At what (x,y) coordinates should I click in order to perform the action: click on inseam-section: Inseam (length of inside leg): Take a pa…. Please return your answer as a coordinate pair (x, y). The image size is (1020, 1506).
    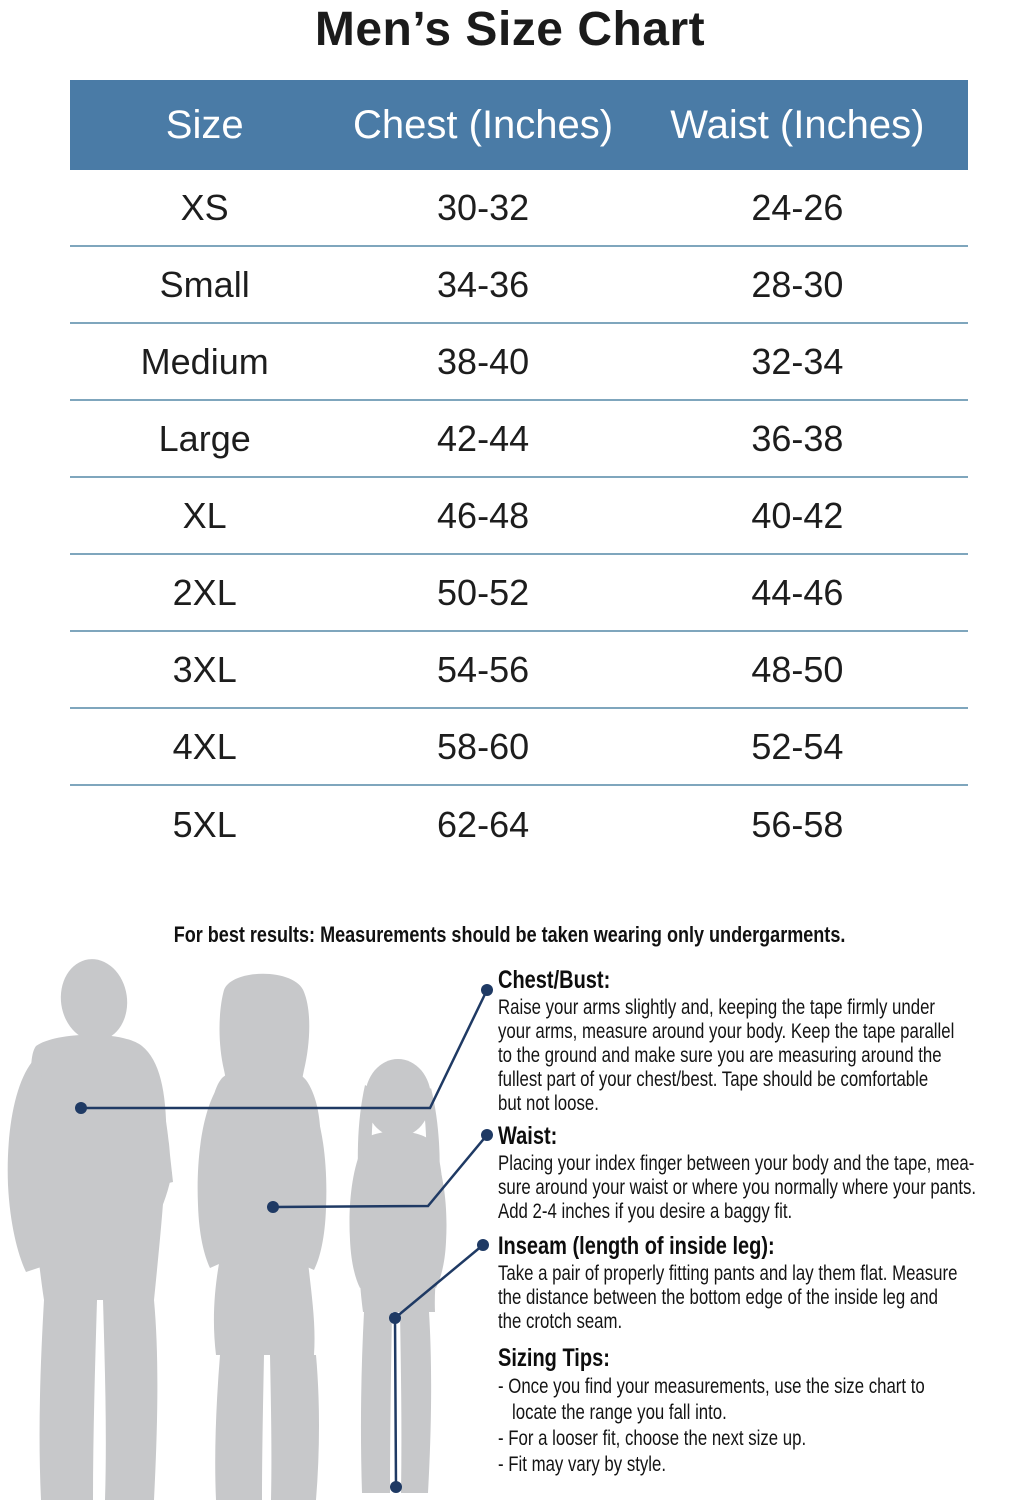
    Looking at the image, I should click on (758, 1283).